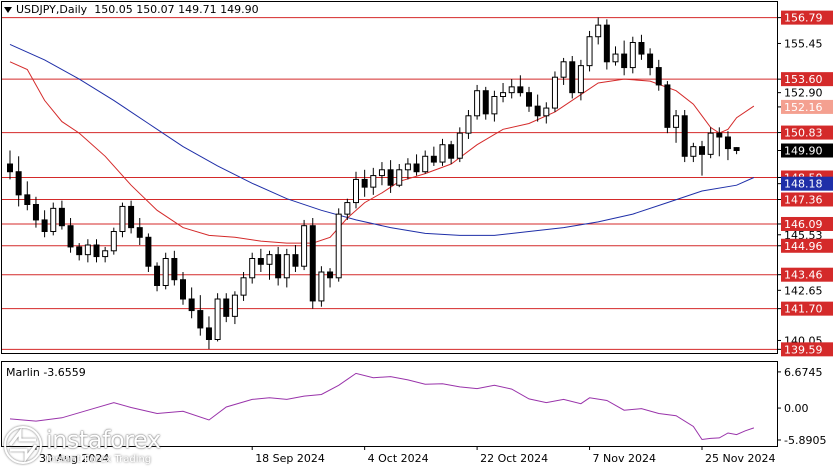  I want to click on marlin-series-line, so click(382, 406).